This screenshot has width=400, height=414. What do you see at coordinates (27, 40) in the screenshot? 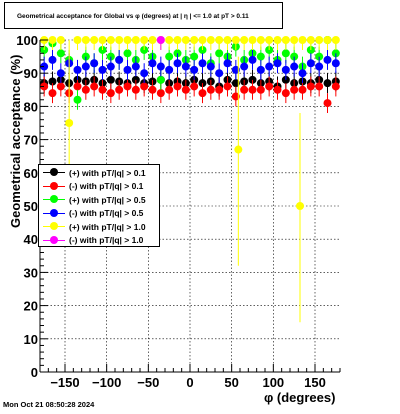
I see `y-tick-label: 100` at bounding box center [27, 40].